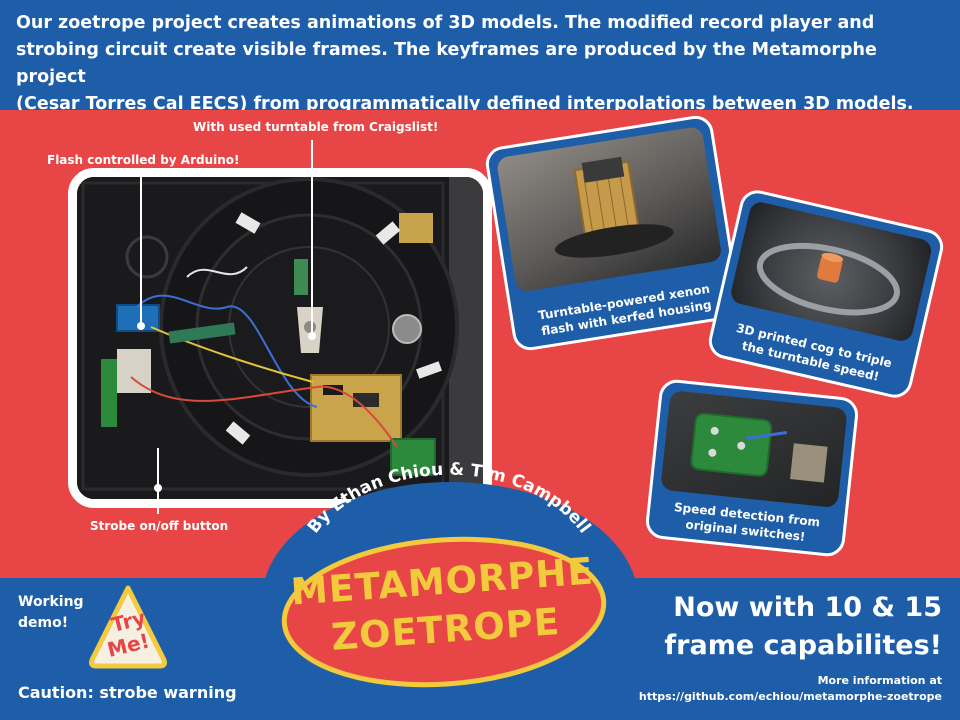 The image size is (960, 720). Describe the element at coordinates (158, 488) in the screenshot. I see `strobe-callout-dot` at that location.